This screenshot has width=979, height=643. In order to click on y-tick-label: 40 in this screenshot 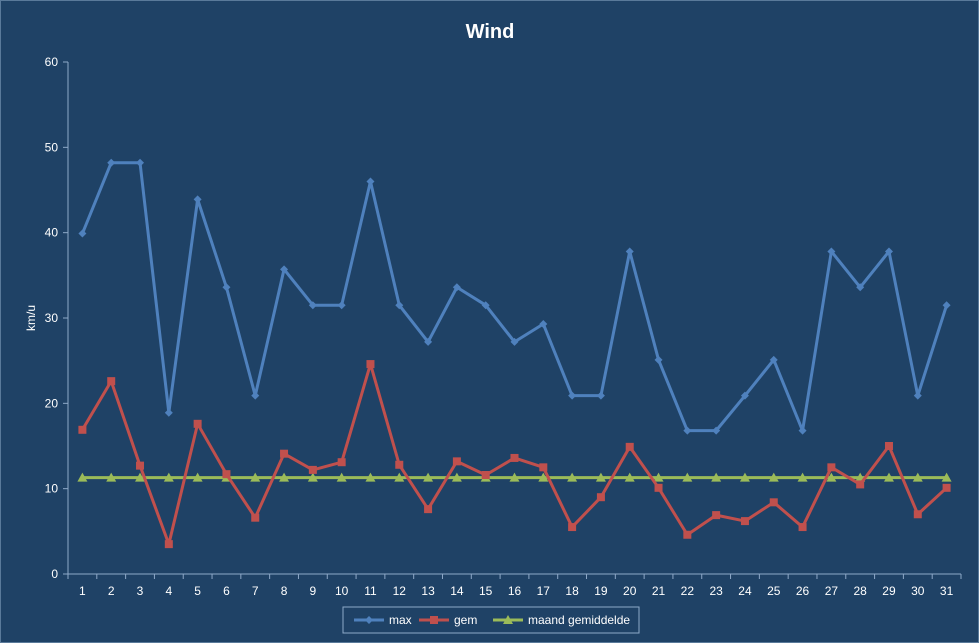, I will do `click(52, 233)`.